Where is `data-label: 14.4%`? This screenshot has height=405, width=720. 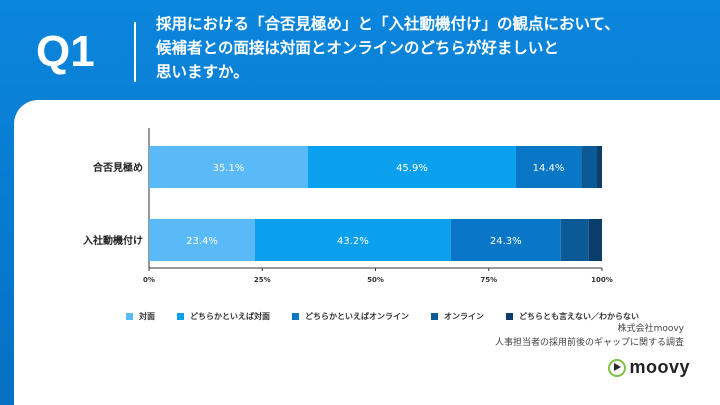 data-label: 14.4% is located at coordinates (549, 168).